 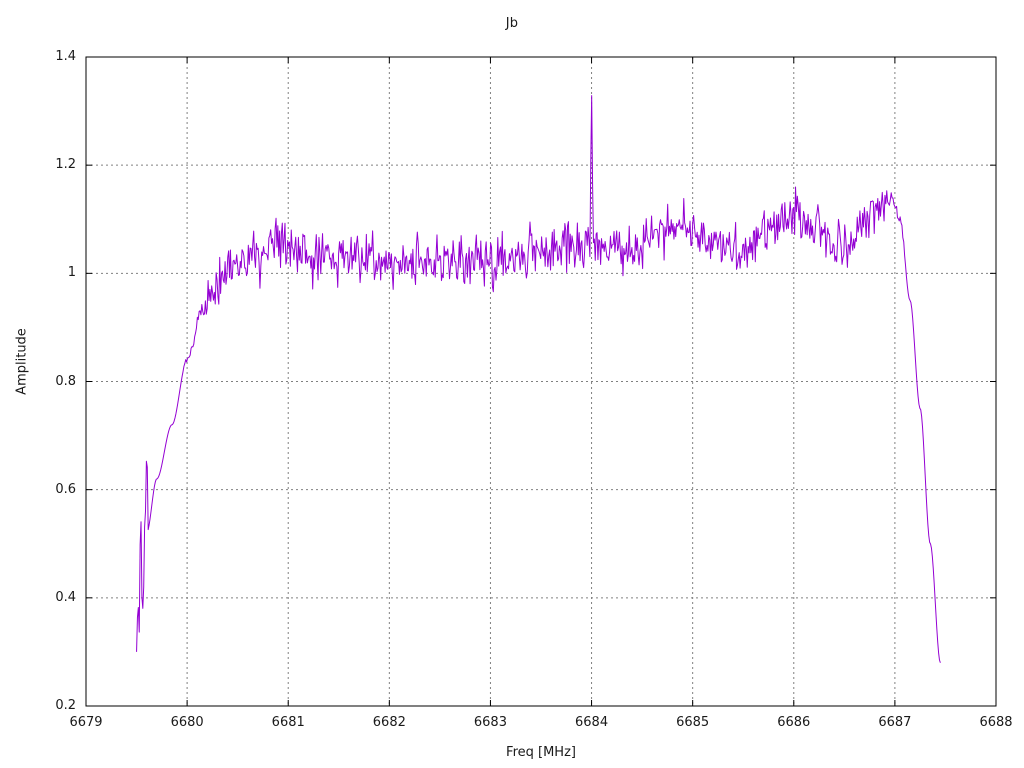 What do you see at coordinates (65, 56) in the screenshot?
I see `y-tick-label: 1.4` at bounding box center [65, 56].